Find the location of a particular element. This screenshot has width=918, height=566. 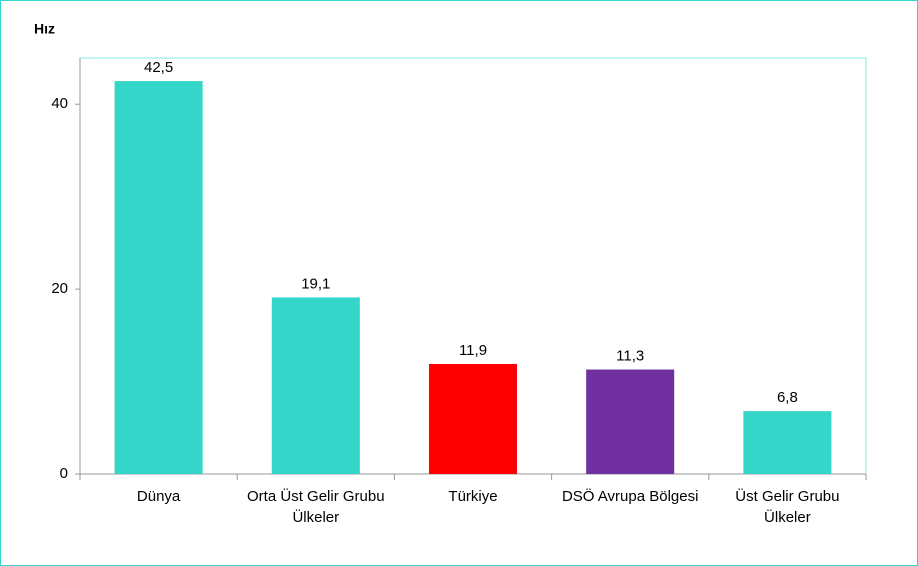

x-tick-label: Dünya is located at coordinates (158, 496).